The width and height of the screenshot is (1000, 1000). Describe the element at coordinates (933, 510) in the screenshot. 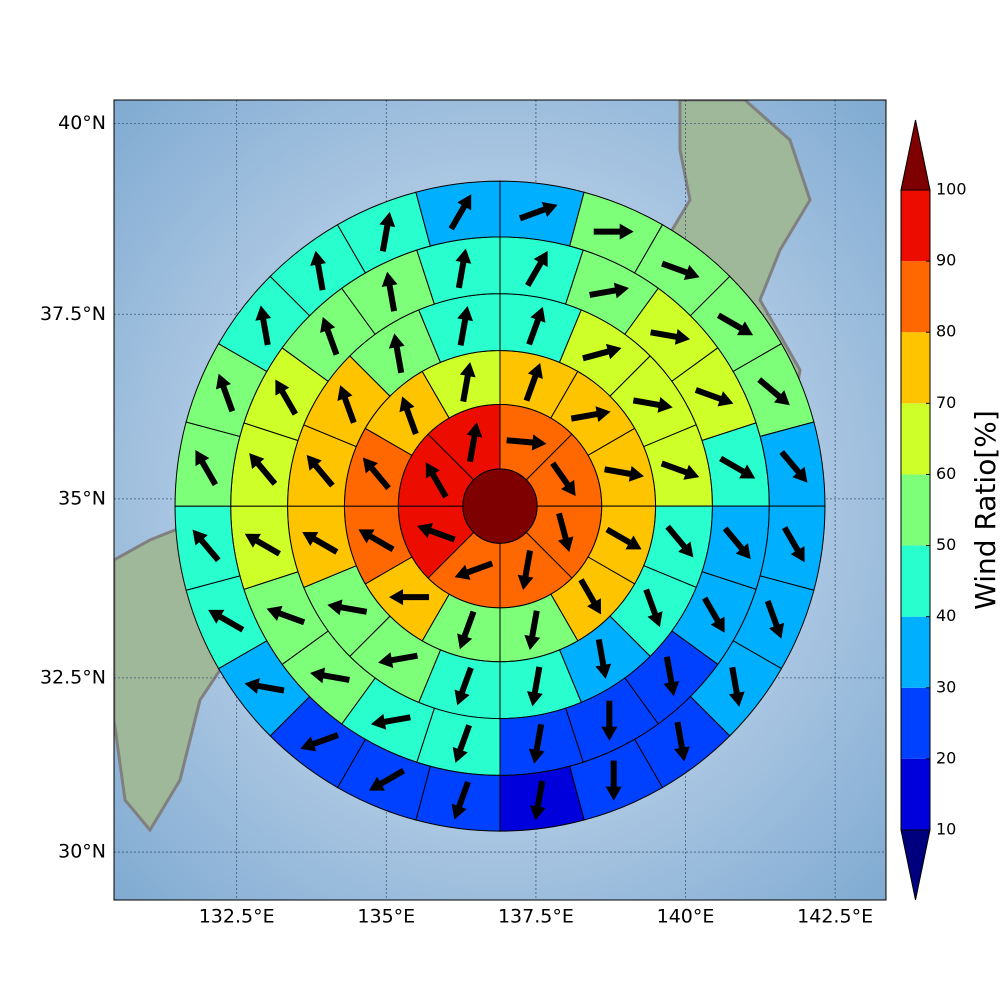

I see `colorbar: 10 20 30 40 50 60 70 80 90 100` at that location.